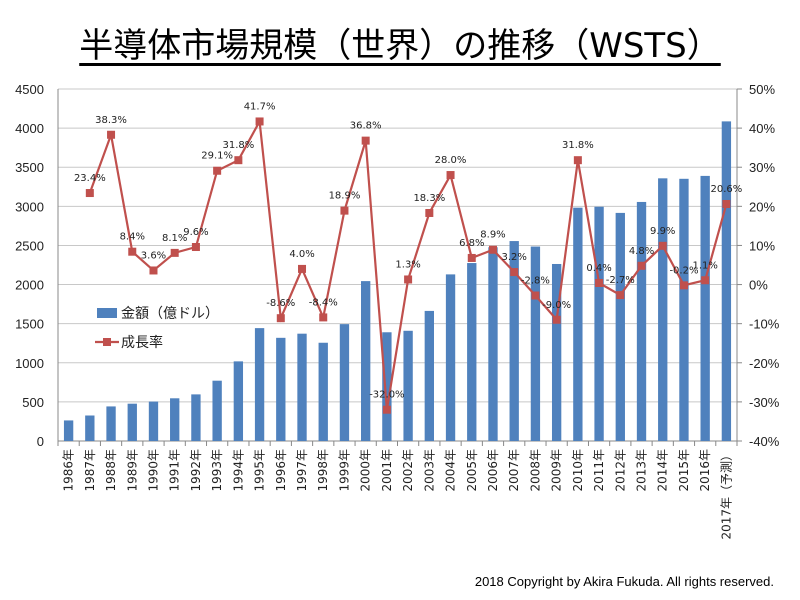  What do you see at coordinates (400, 46) in the screenshot?
I see `chart-title: 半導体市場規模（世界）の推移（WSTS）` at bounding box center [400, 46].